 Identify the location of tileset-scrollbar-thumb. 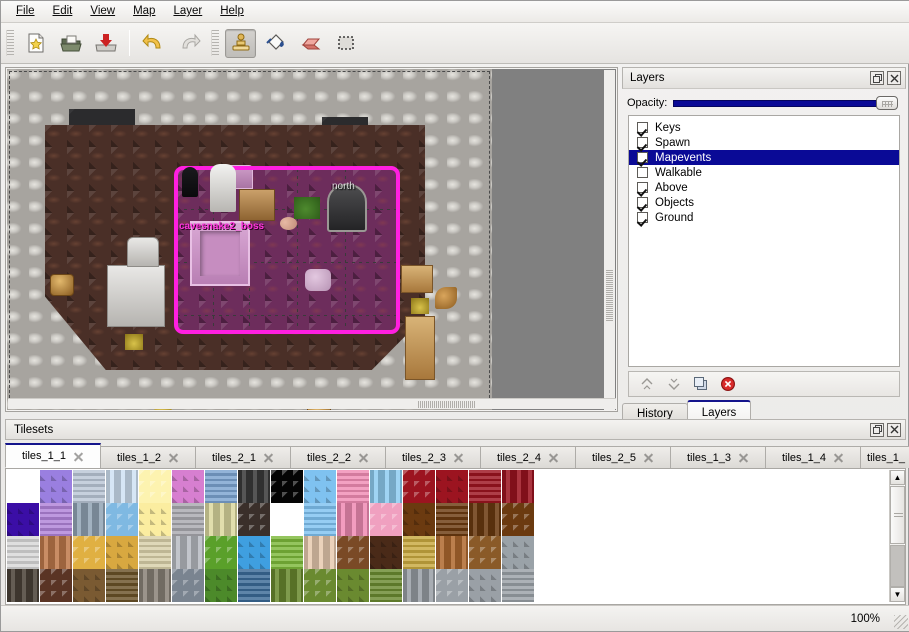
(897, 515).